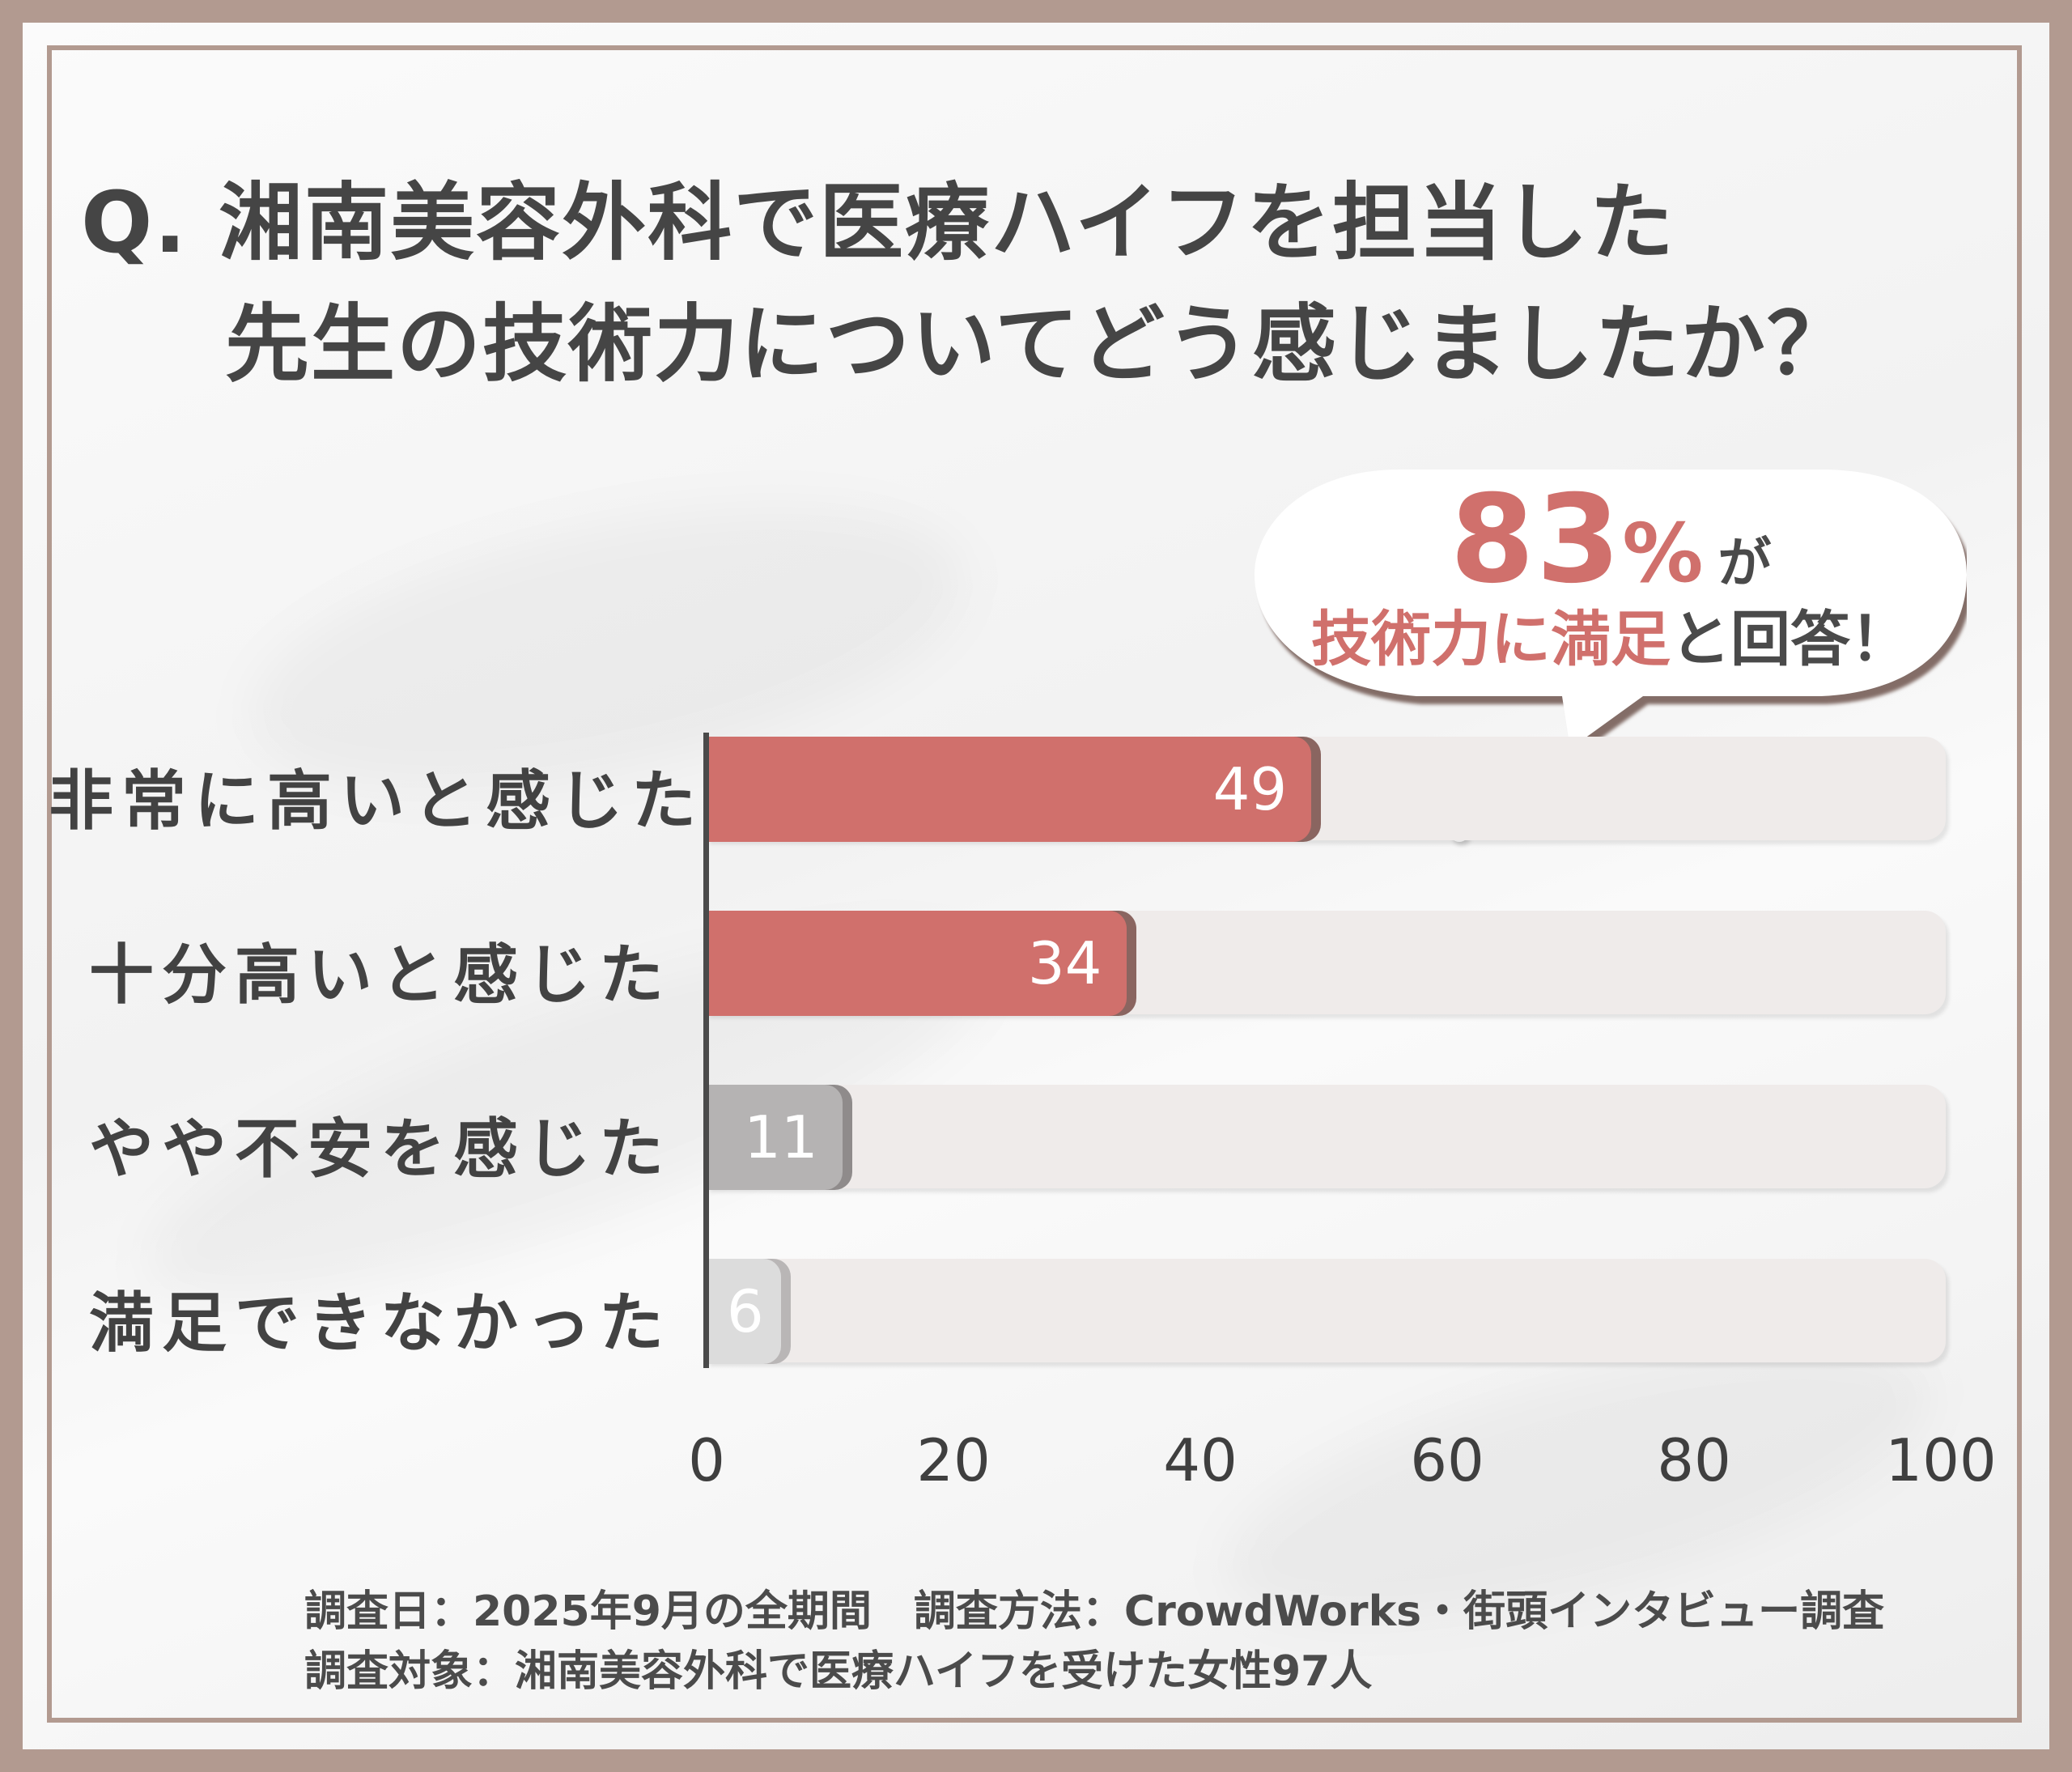 The height and width of the screenshot is (1772, 2072). What do you see at coordinates (1536, 540) in the screenshot?
I see `callout-number: 83` at bounding box center [1536, 540].